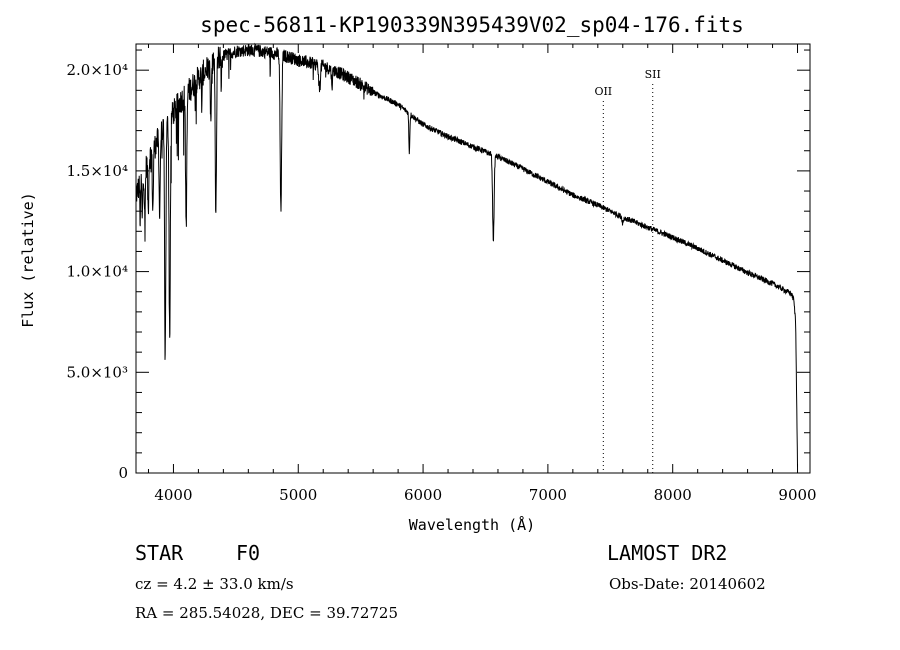 Image resolution: width=900 pixels, height=650 pixels. Describe the element at coordinates (603, 91) in the screenshot. I see `marker-label: OII` at that location.